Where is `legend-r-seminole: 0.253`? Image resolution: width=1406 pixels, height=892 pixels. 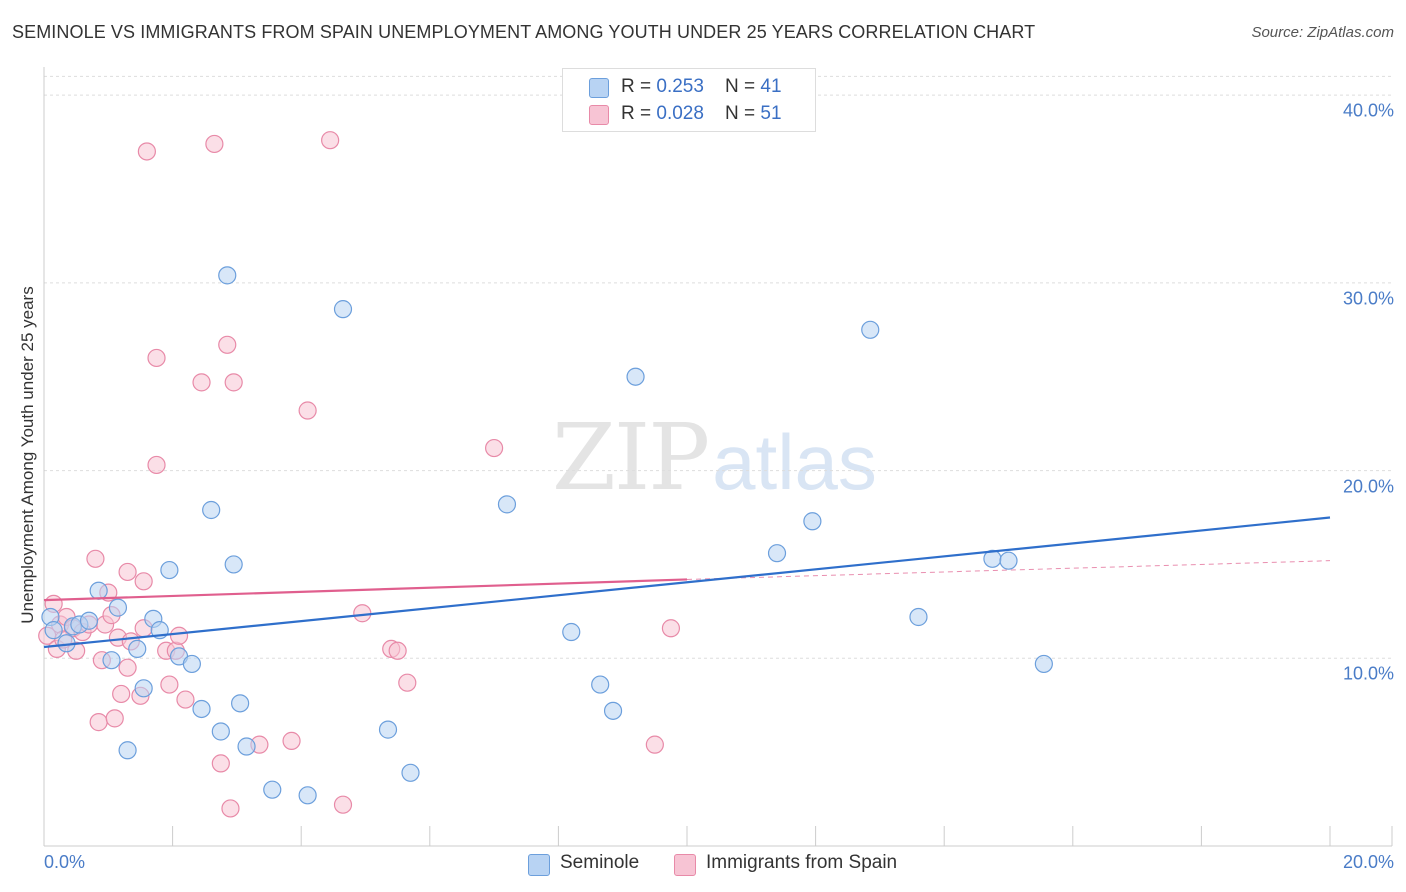
legend-r-seminole: 0.253 is located at coordinates (680, 86).